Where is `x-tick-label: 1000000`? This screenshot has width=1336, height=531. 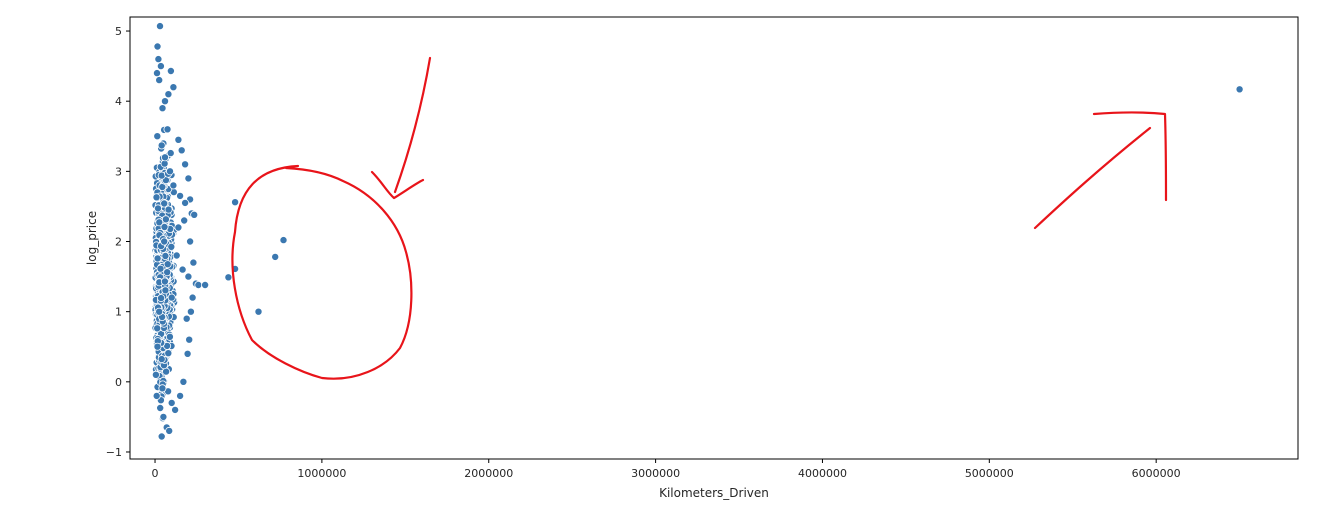
x-tick-label: 1000000 is located at coordinates (321, 473).